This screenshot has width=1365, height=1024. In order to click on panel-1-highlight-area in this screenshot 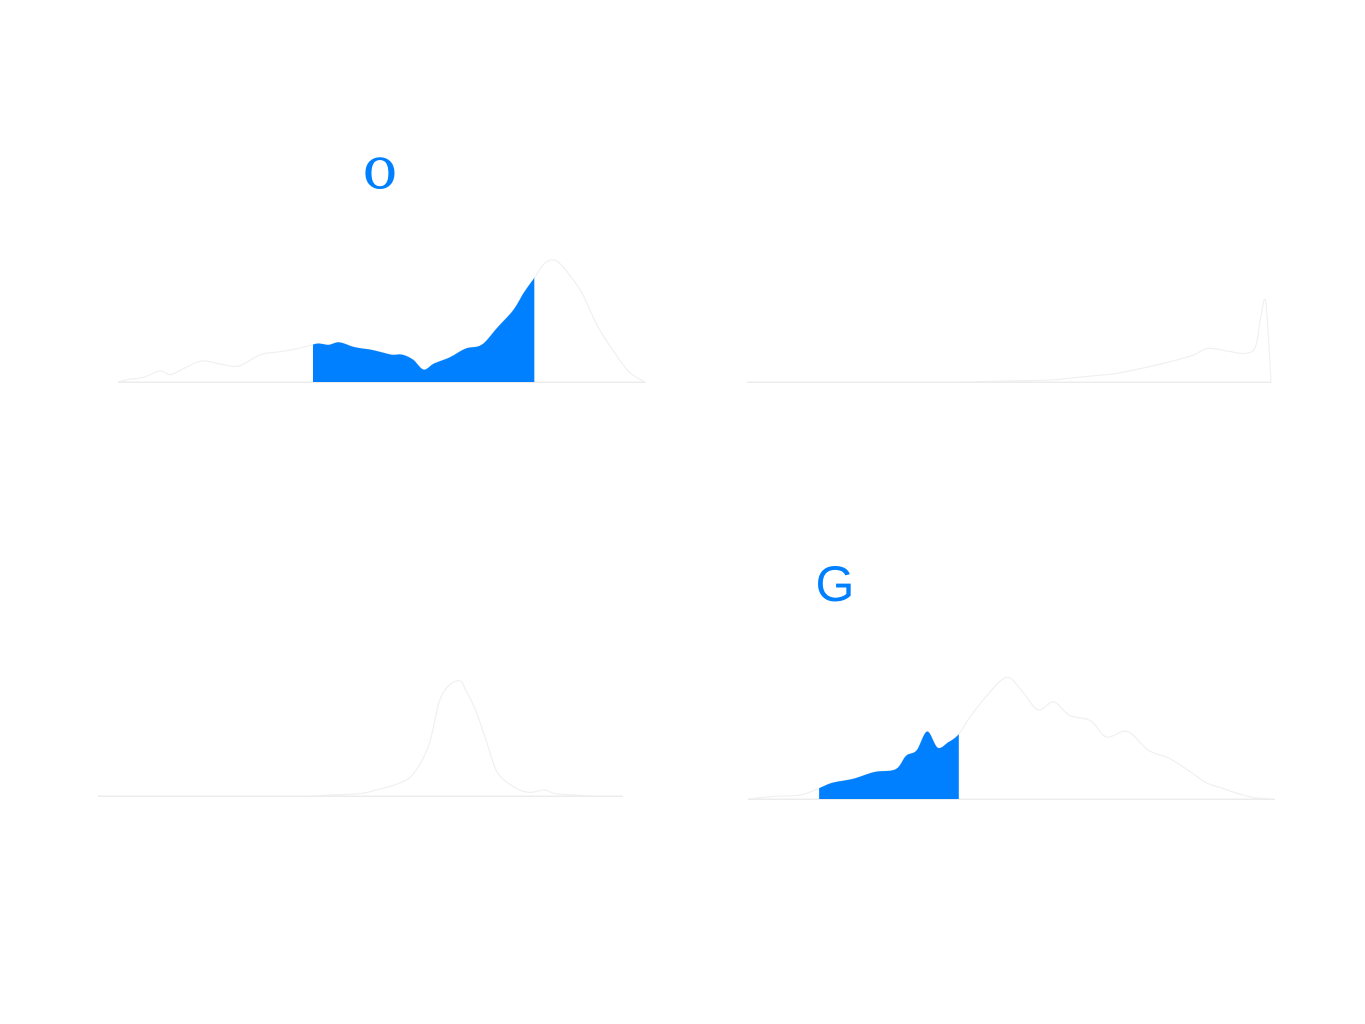, I will do `click(423, 329)`.